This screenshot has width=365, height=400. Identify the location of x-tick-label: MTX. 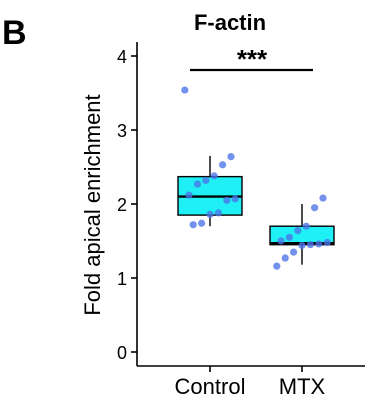
(302, 386).